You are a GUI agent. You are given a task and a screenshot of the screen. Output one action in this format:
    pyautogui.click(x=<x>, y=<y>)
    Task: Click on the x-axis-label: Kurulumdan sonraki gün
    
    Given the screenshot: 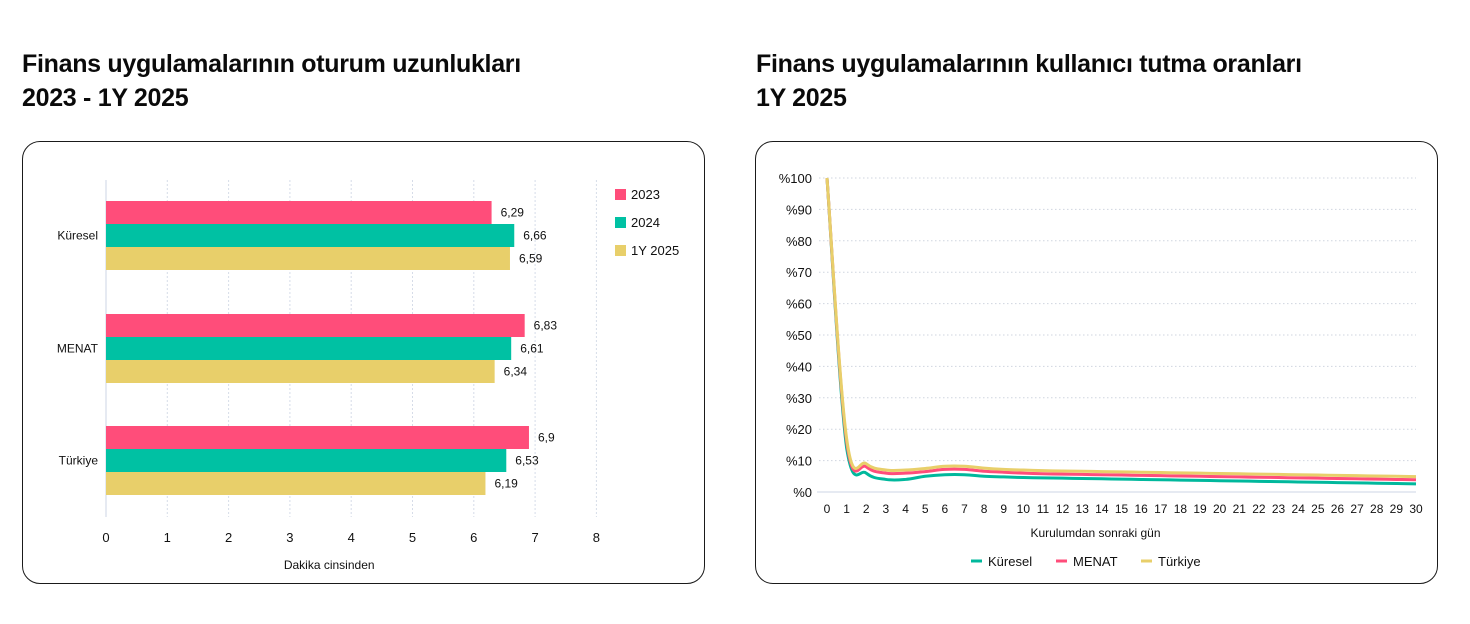 What is the action you would take?
    pyautogui.click(x=1095, y=533)
    